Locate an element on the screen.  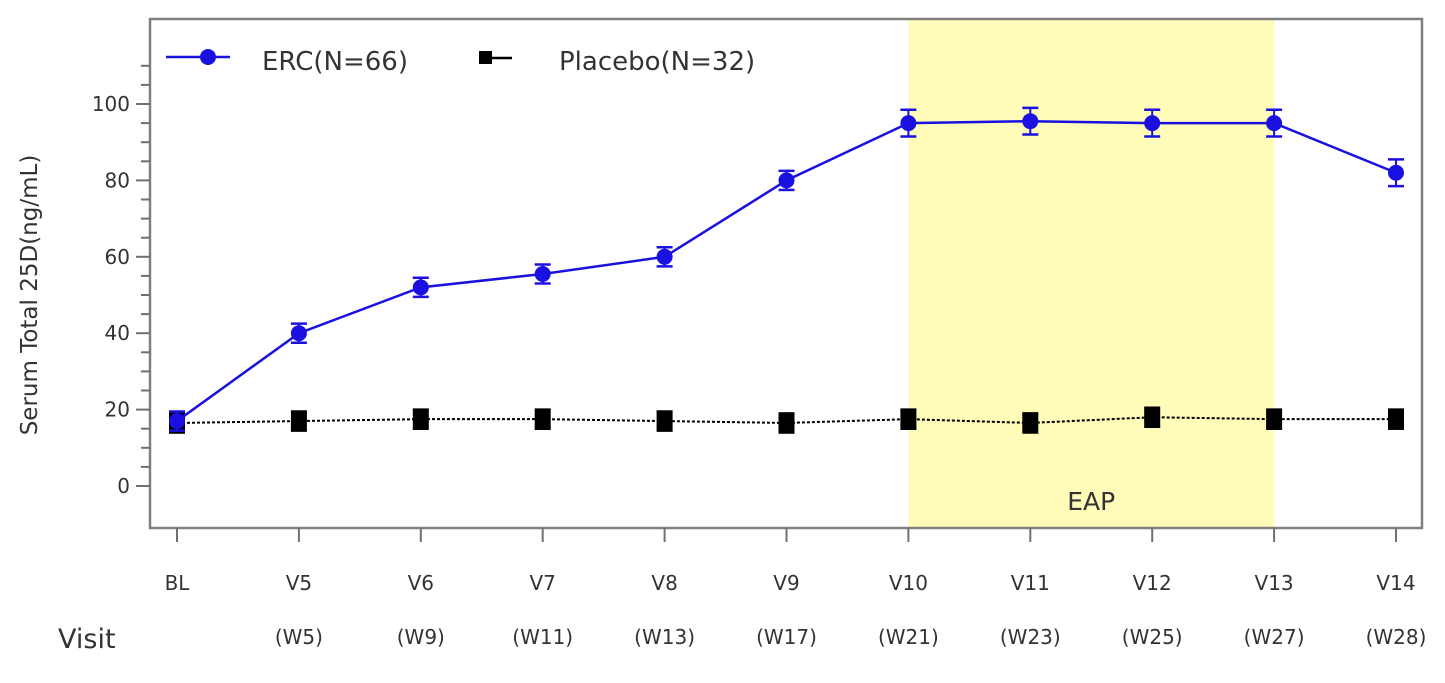
x-tick-label: V13 is located at coordinates (1274, 583).